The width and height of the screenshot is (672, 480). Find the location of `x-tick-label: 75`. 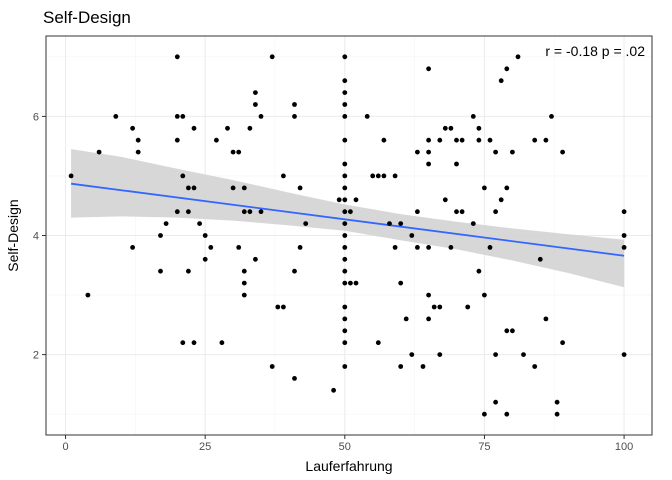

x-tick-label: 75 is located at coordinates (484, 447).